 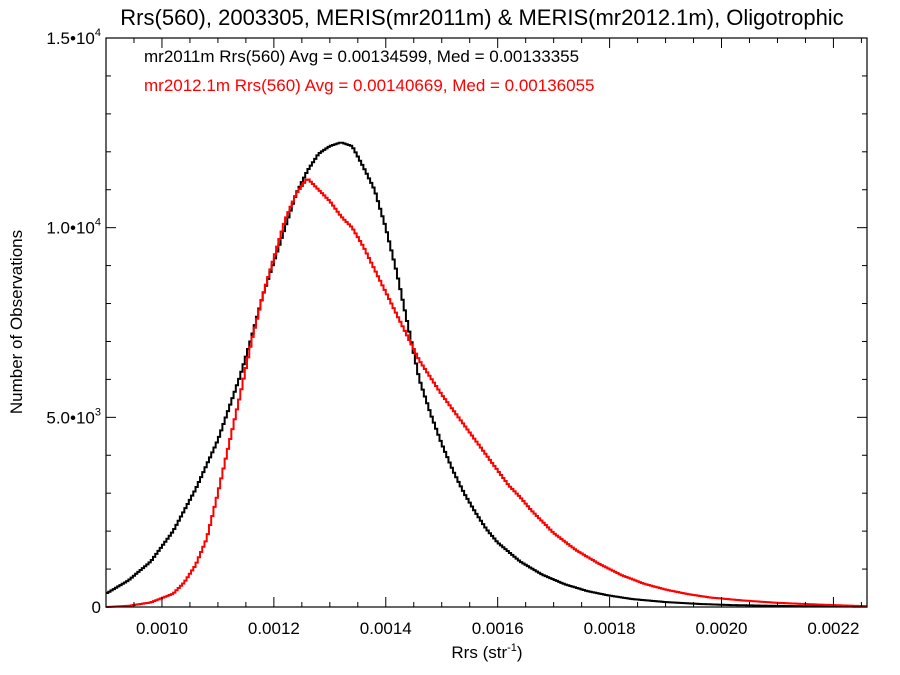 What do you see at coordinates (16, 322) in the screenshot?
I see `y-axis-title: Number of Observations` at bounding box center [16, 322].